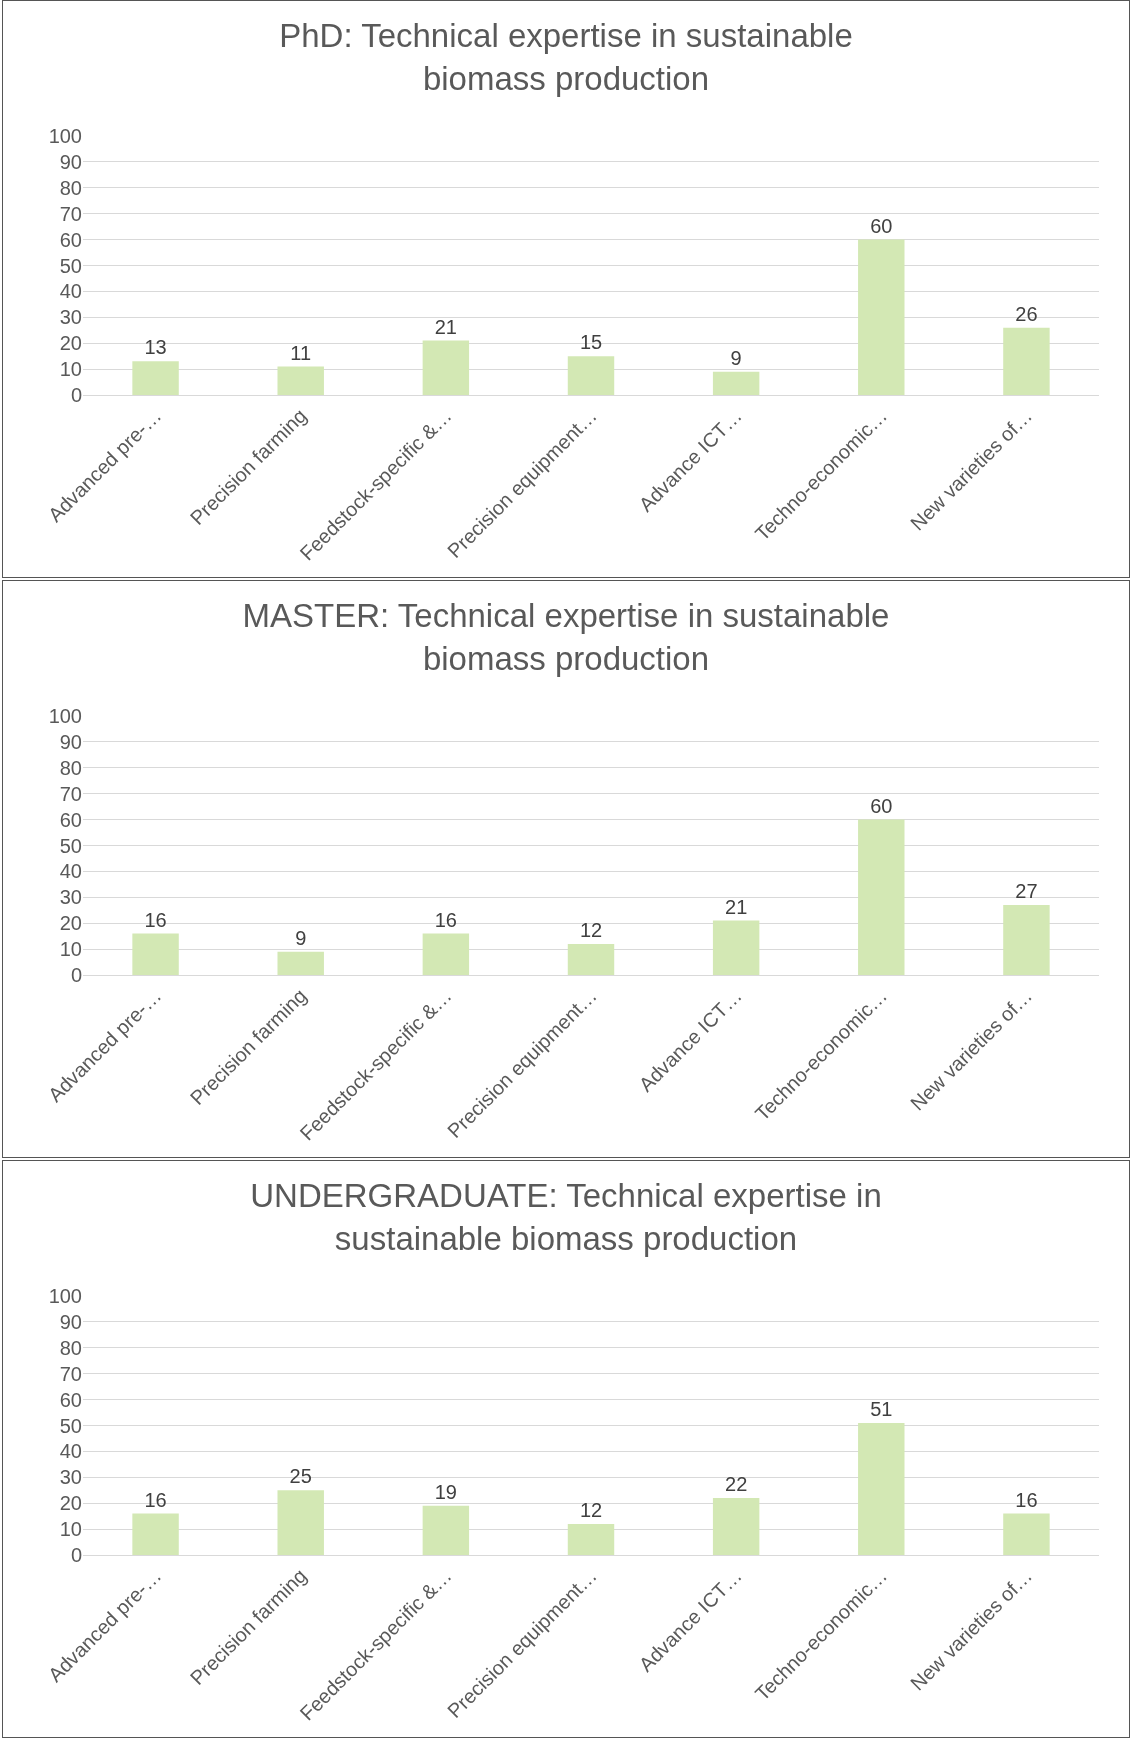 This screenshot has height=1746, width=1132. Describe the element at coordinates (1026, 313) in the screenshot. I see `data-label: 26` at that location.